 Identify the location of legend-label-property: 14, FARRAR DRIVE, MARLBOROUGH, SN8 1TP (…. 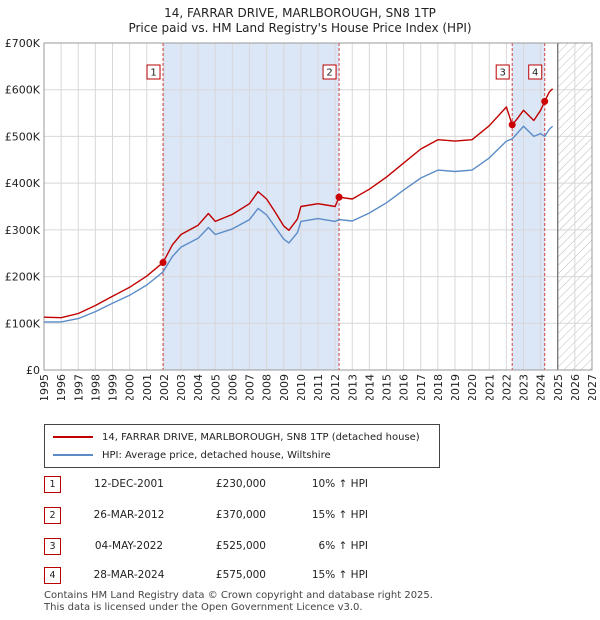
(261, 437).